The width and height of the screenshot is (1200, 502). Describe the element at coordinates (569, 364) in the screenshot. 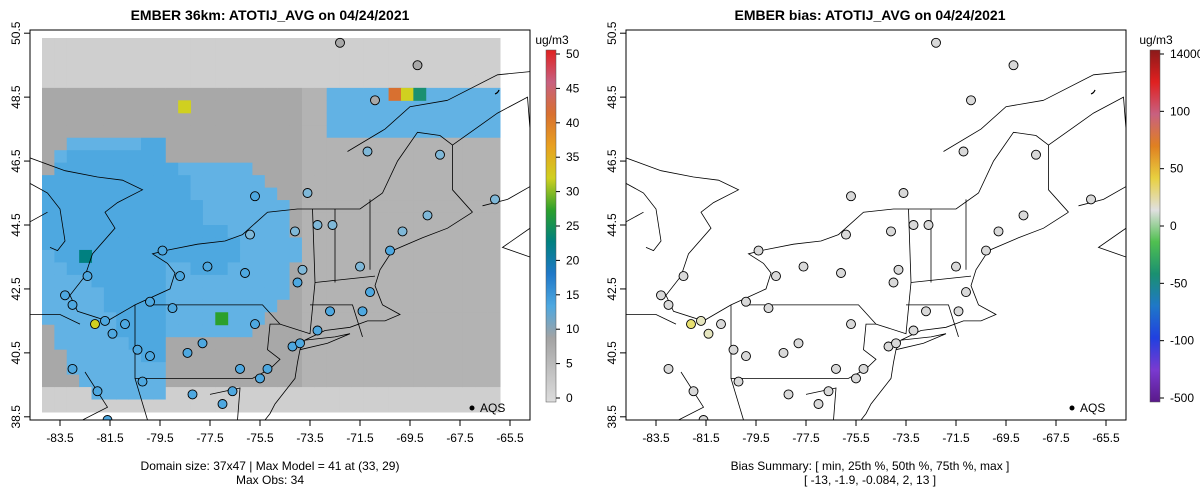

I see `colorbar-tick-label: 5` at that location.